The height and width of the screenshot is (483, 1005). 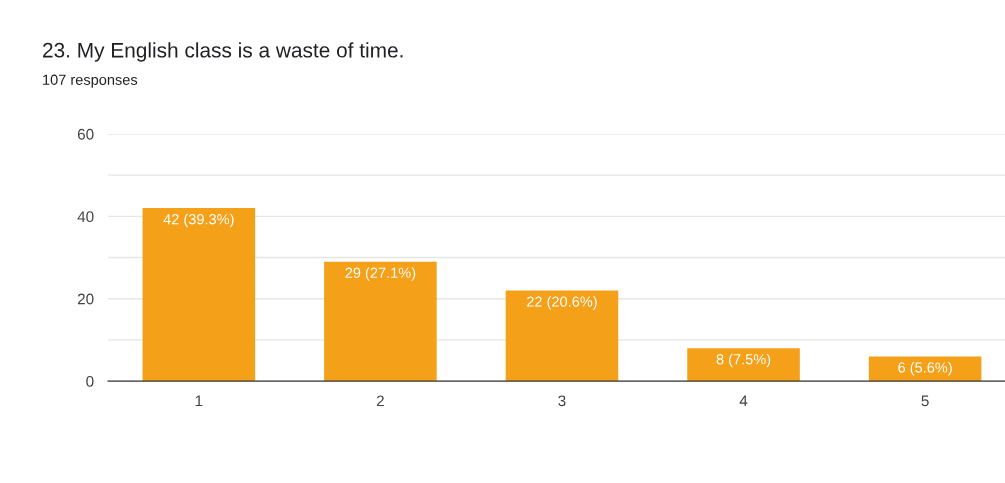 I want to click on data-label: 42 (39.3%), so click(x=198, y=220).